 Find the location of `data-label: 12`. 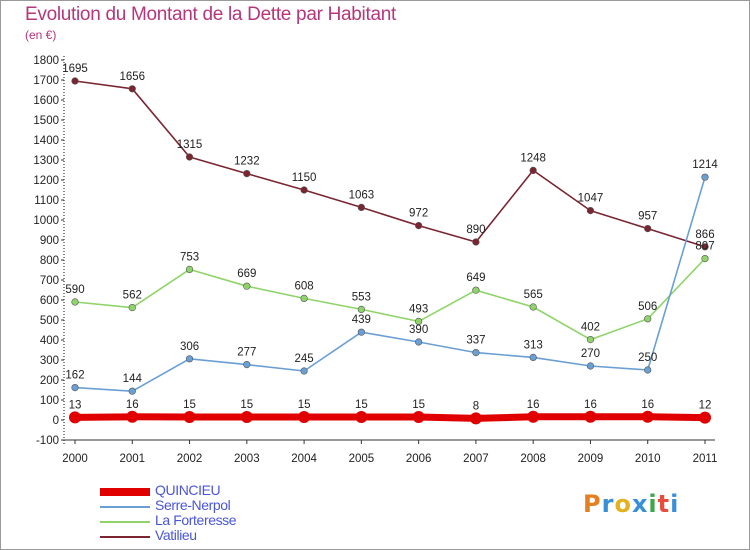

data-label: 12 is located at coordinates (705, 406).